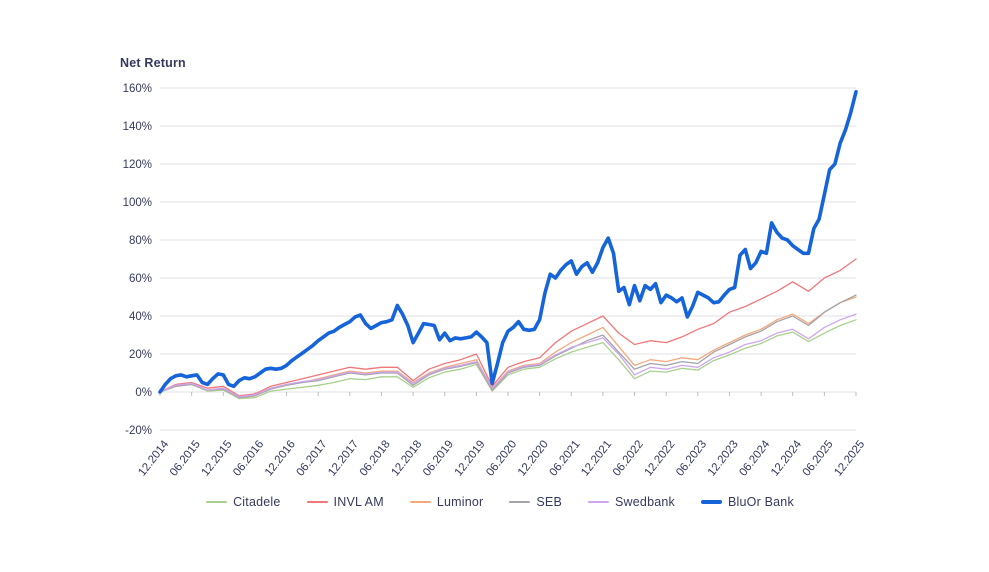  Describe the element at coordinates (153, 63) in the screenshot. I see `chart-title: Net Return` at that location.